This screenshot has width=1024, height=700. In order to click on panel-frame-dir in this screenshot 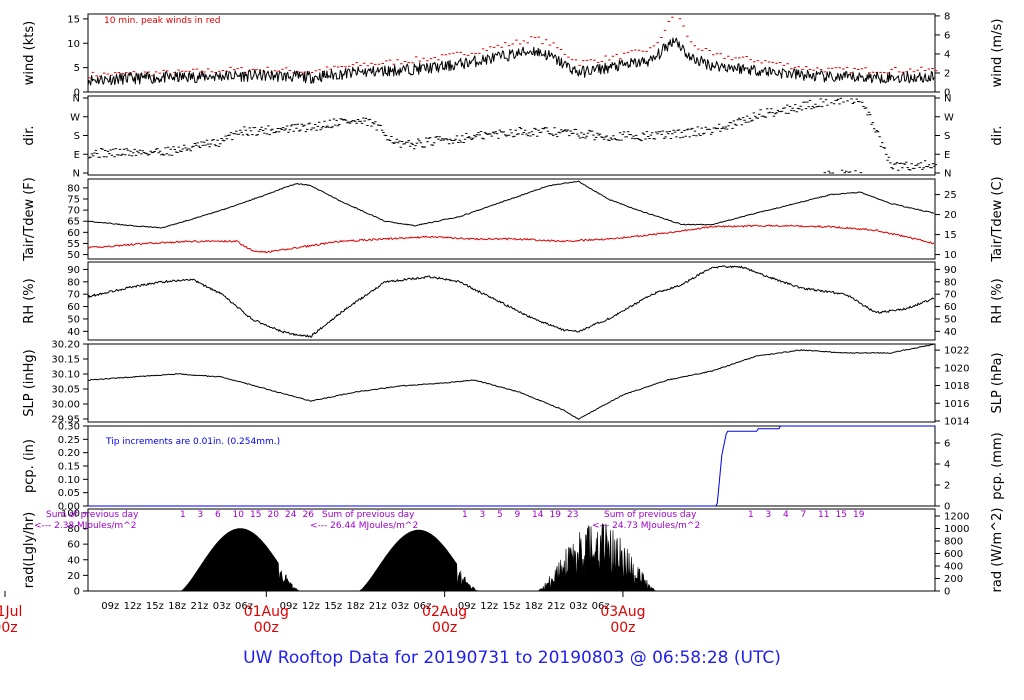, I will do `click(511, 135)`.